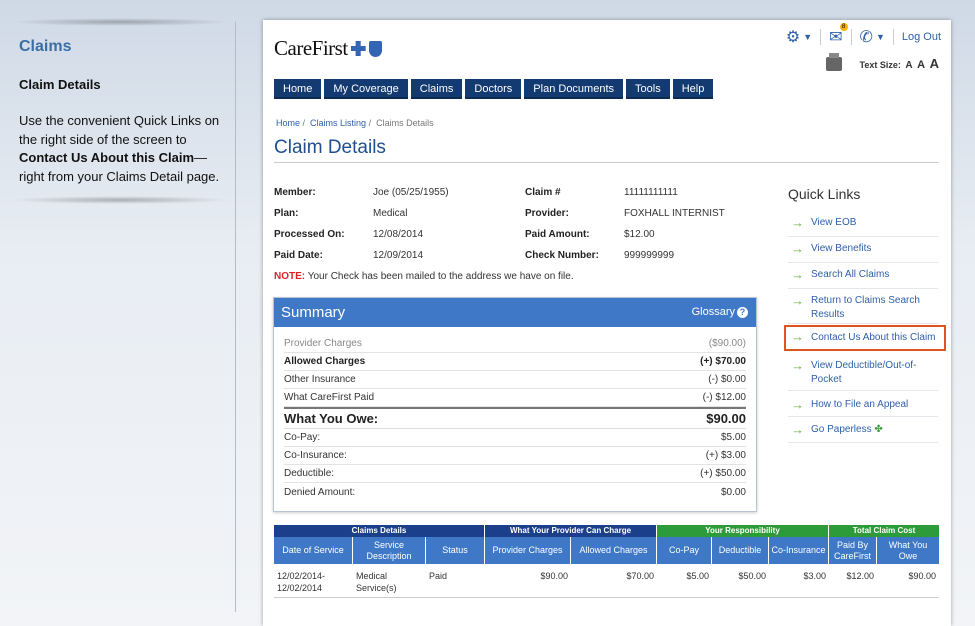 This screenshot has width=975, height=626. What do you see at coordinates (60, 84) in the screenshot?
I see `tutorial-subtitle: Claim Details` at bounding box center [60, 84].